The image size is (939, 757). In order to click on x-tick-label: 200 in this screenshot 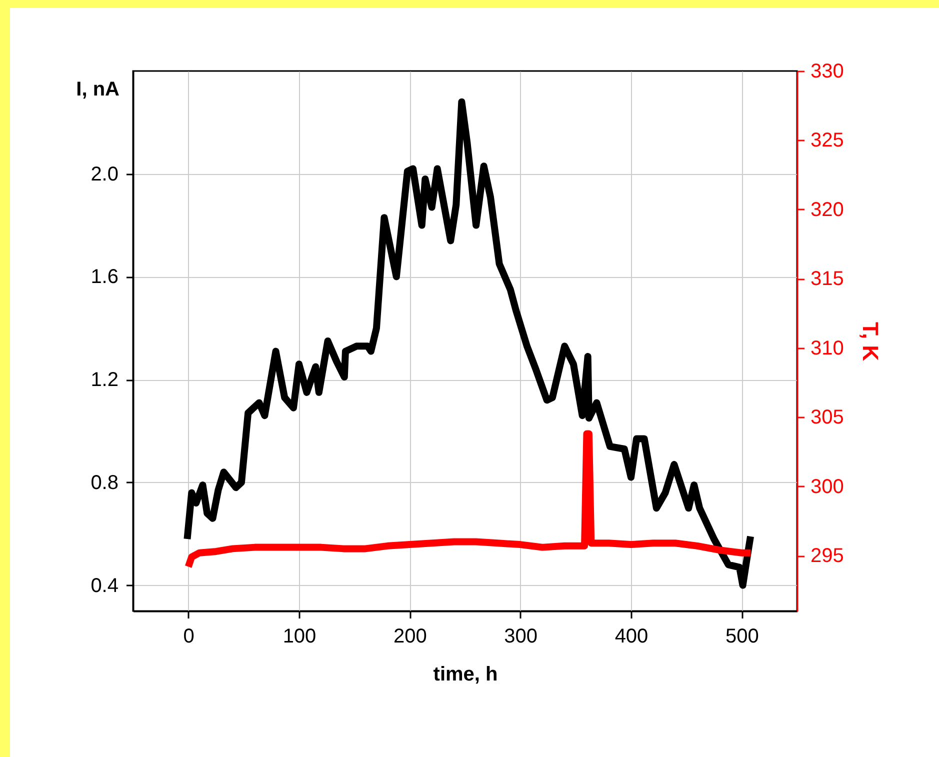, I will do `click(410, 637)`.